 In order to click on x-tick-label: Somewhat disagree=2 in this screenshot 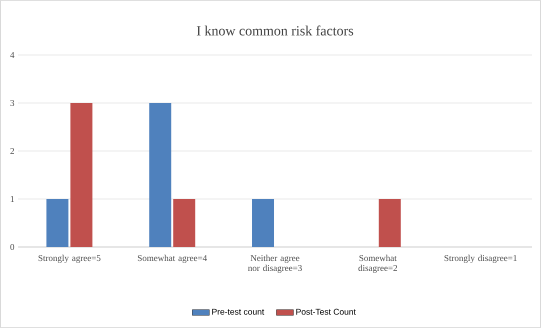, I will do `click(378, 263)`.